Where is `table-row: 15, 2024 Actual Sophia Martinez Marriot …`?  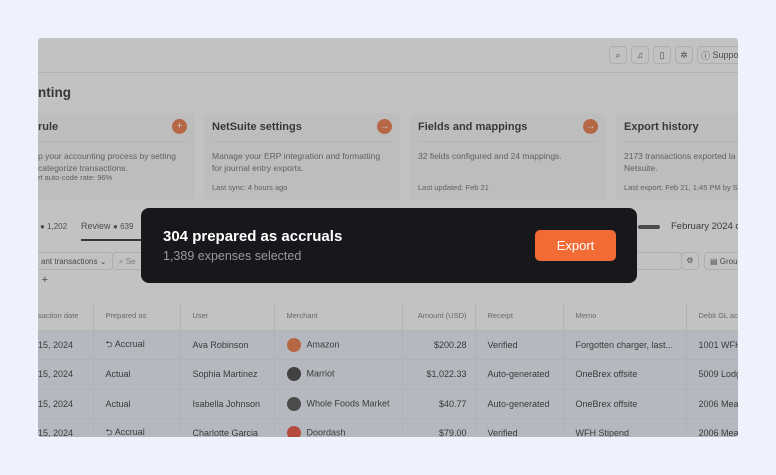
table-row: 15, 2024 Actual Sophia Martinez Marriot … is located at coordinates (388, 374).